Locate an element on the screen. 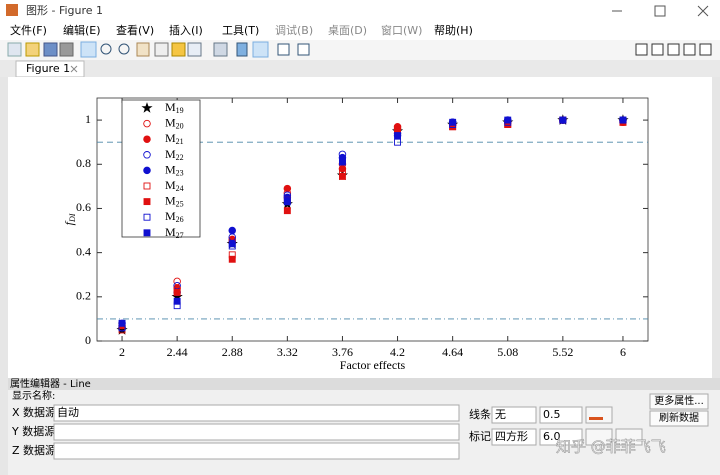  app-icon is located at coordinates (12, 10).